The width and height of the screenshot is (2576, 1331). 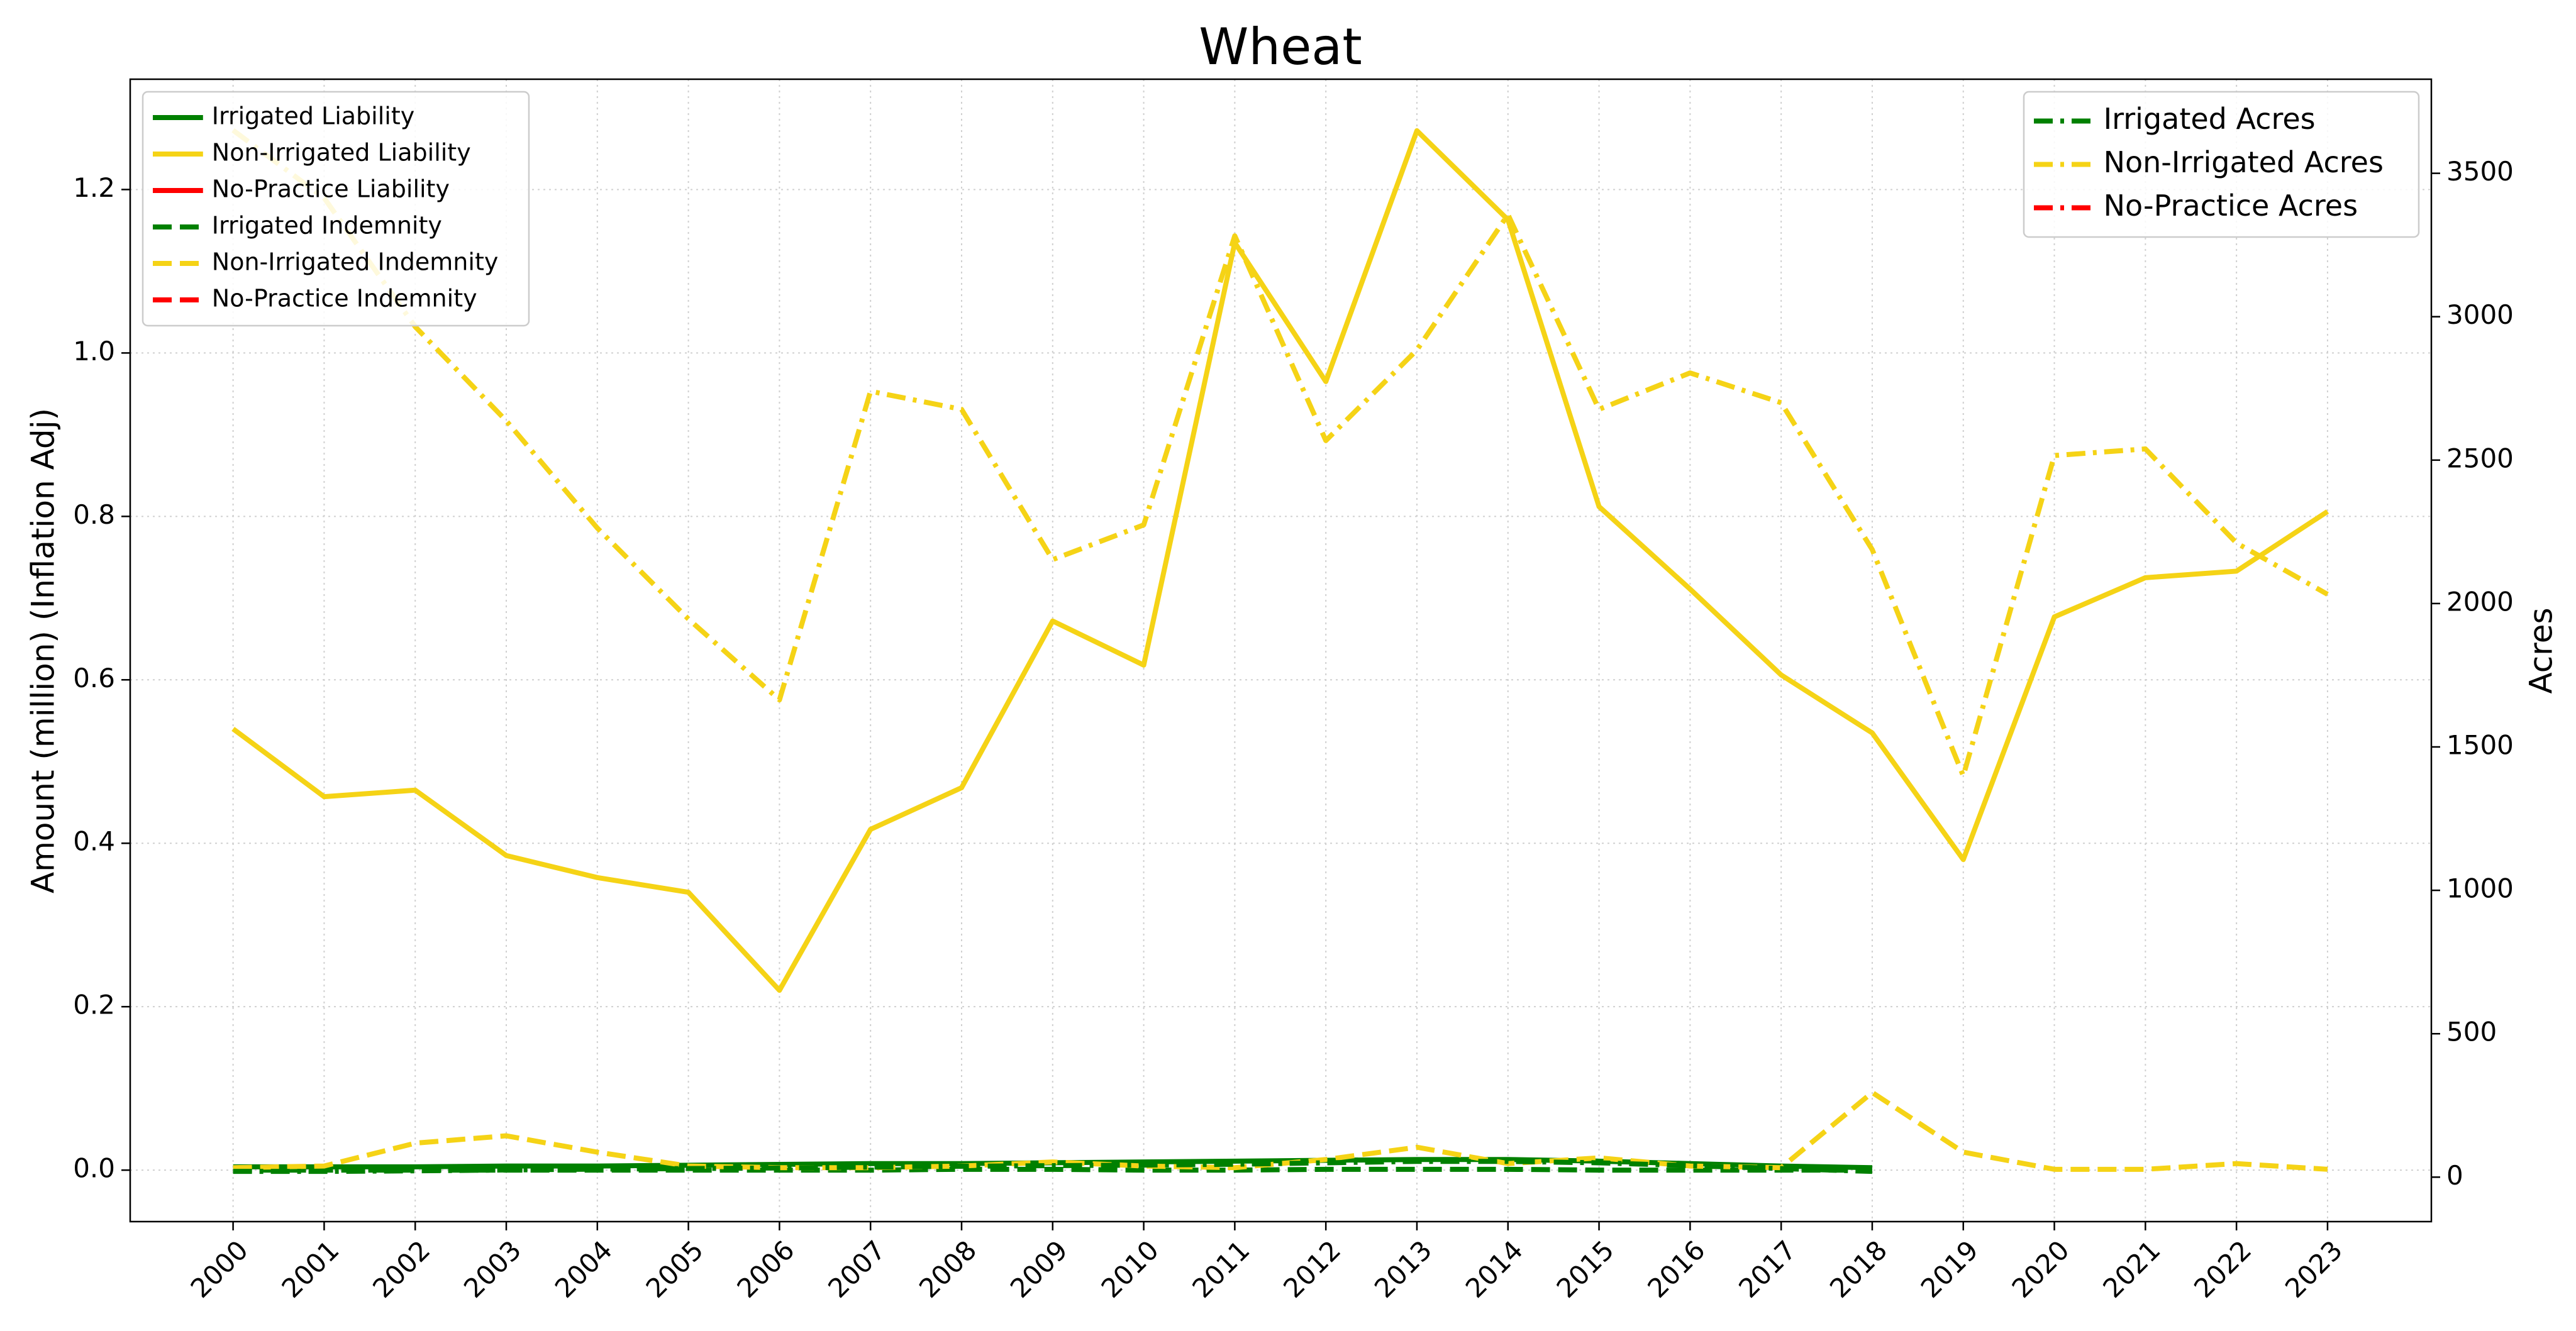 I want to click on x-tick-label: 2005, so click(x=674, y=1269).